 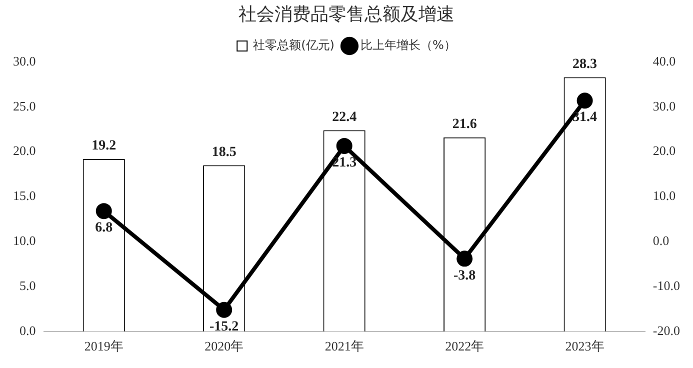 I want to click on data-label: 18.5, so click(x=224, y=152).